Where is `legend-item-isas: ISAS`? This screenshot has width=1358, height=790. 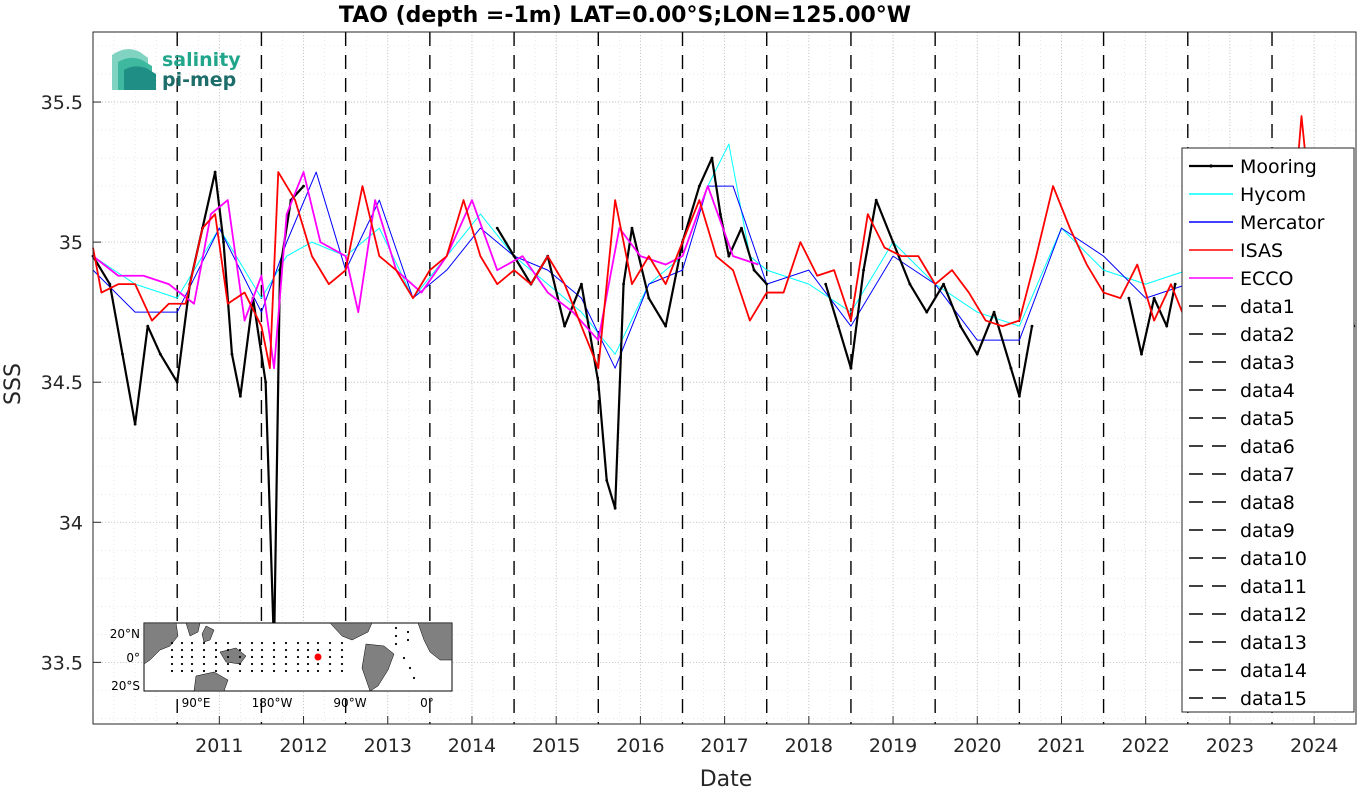
legend-item-isas: ISAS is located at coordinates (1236, 251).